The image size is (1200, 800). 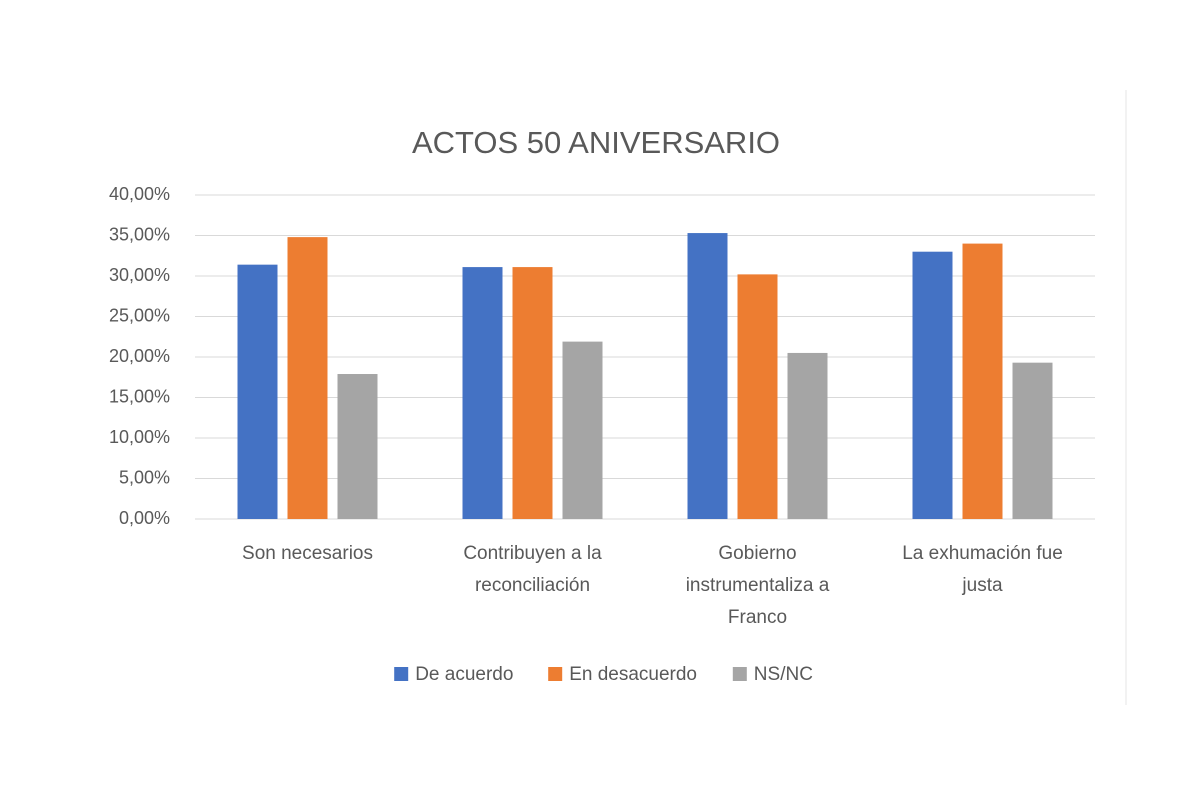 What do you see at coordinates (144, 518) in the screenshot?
I see `y-tick-label: 0,00%` at bounding box center [144, 518].